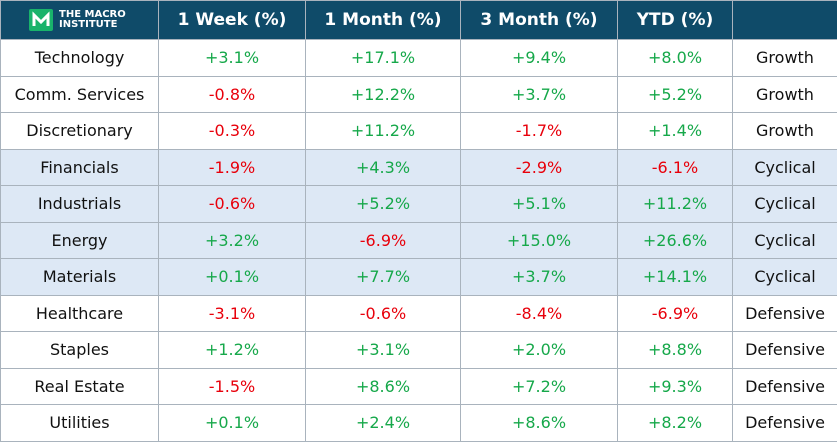 This screenshot has width=837, height=444. I want to click on table-row: Staples +1.2% +3.1% +2.0% +8.8% Defensive, so click(418, 350).